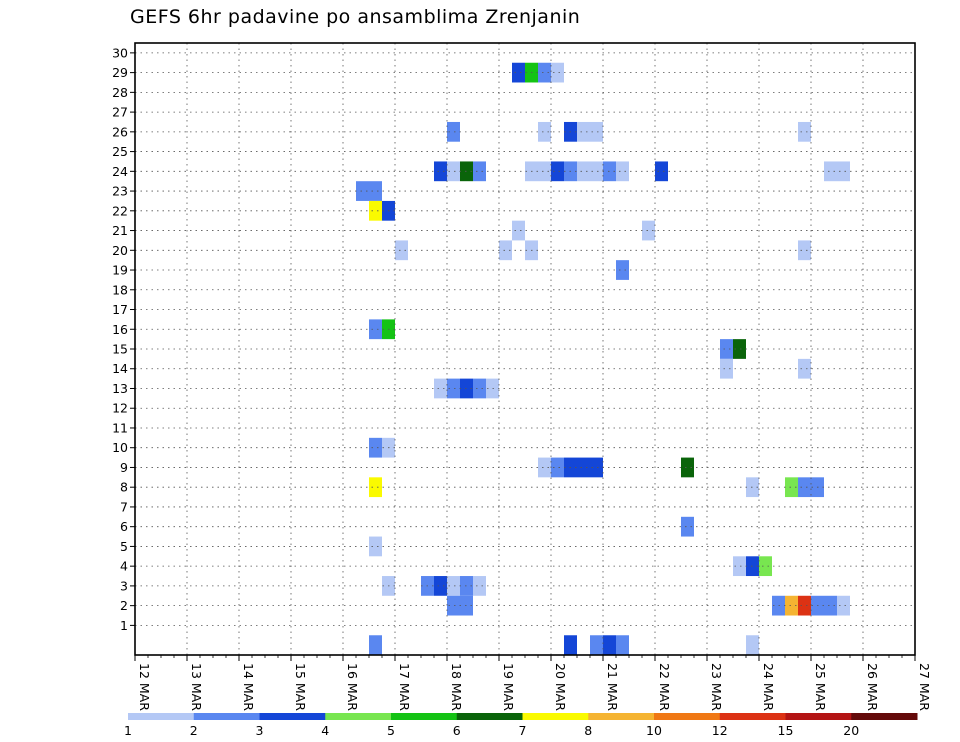 This screenshot has width=960, height=742. Describe the element at coordinates (120, 191) in the screenshot. I see `y-tick-label: 23` at that location.